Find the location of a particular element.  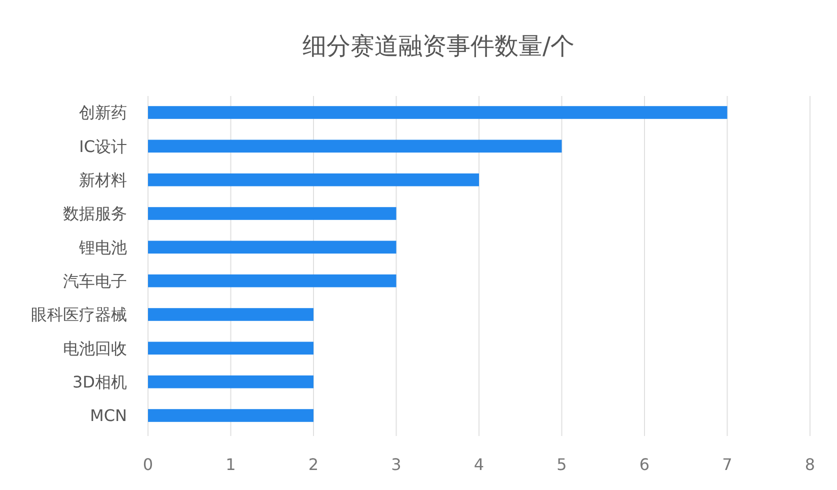

y-tick-label: 电池回收 is located at coordinates (95, 348).